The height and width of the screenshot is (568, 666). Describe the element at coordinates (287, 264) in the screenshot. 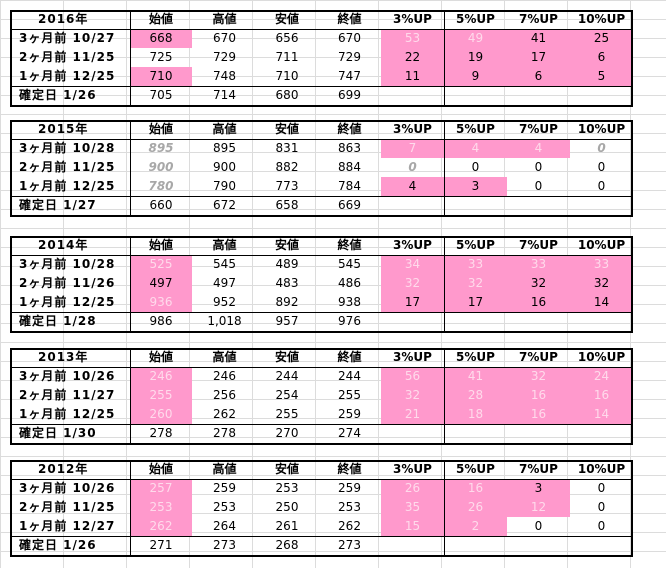

I see `cell-low: 489` at that location.